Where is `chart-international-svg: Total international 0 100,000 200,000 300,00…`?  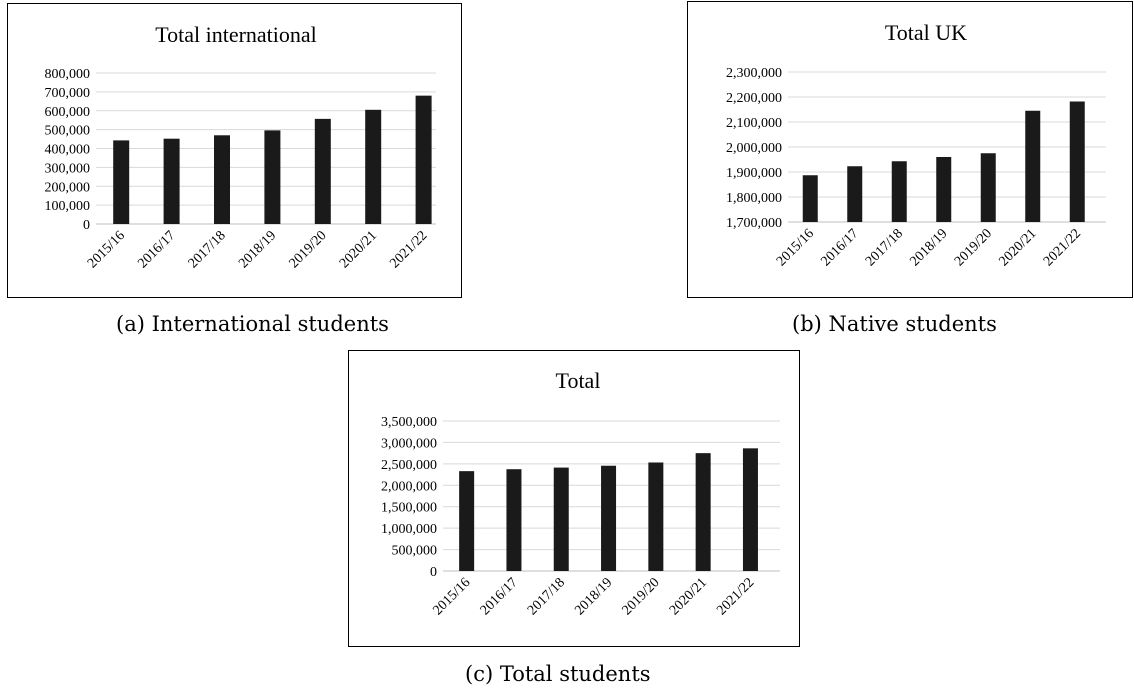
chart-international-svg: Total international 0 100,000 200,000 300,00… is located at coordinates (240, 146).